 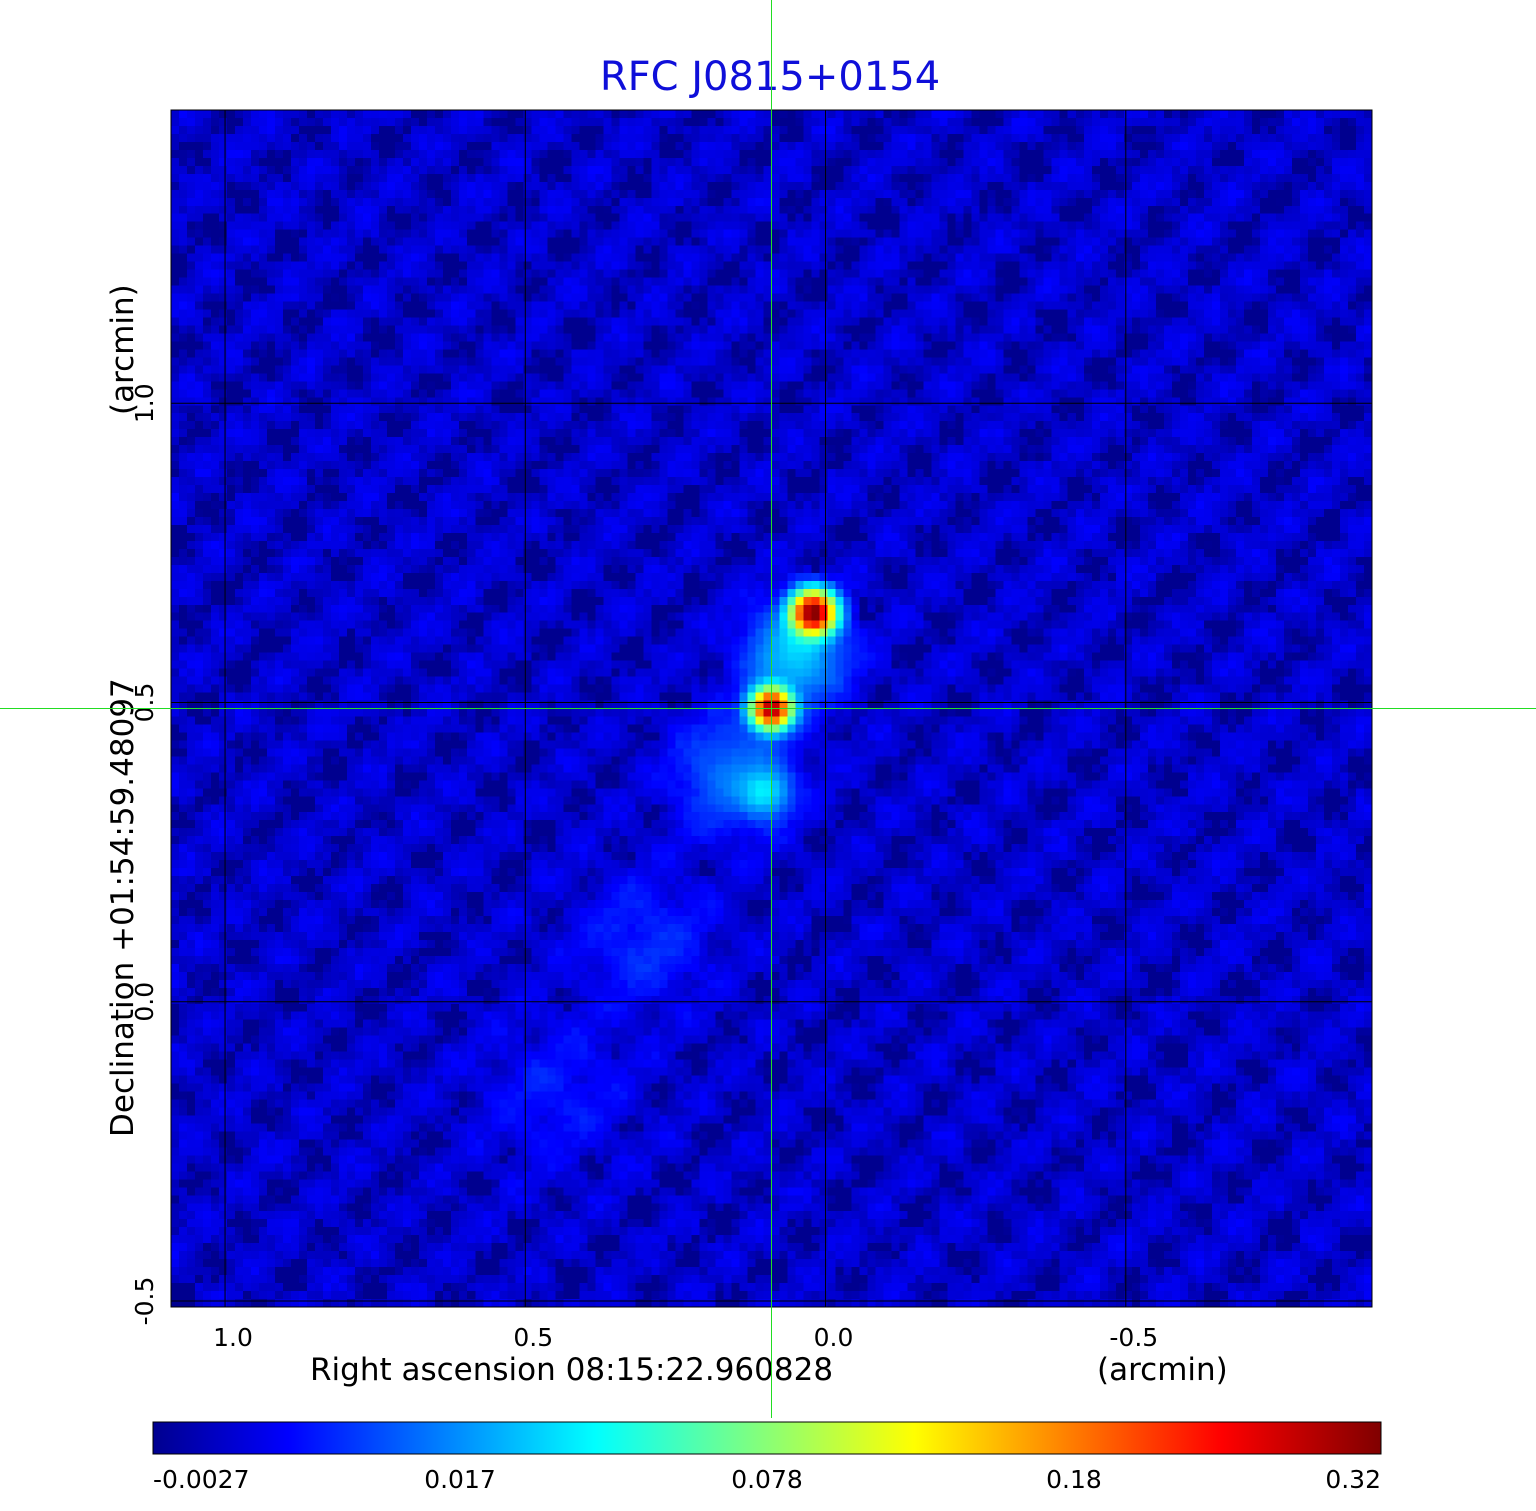 What do you see at coordinates (144, 854) in the screenshot?
I see `y-tick-labels: -0.5 0.0 0.5 1.0` at bounding box center [144, 854].